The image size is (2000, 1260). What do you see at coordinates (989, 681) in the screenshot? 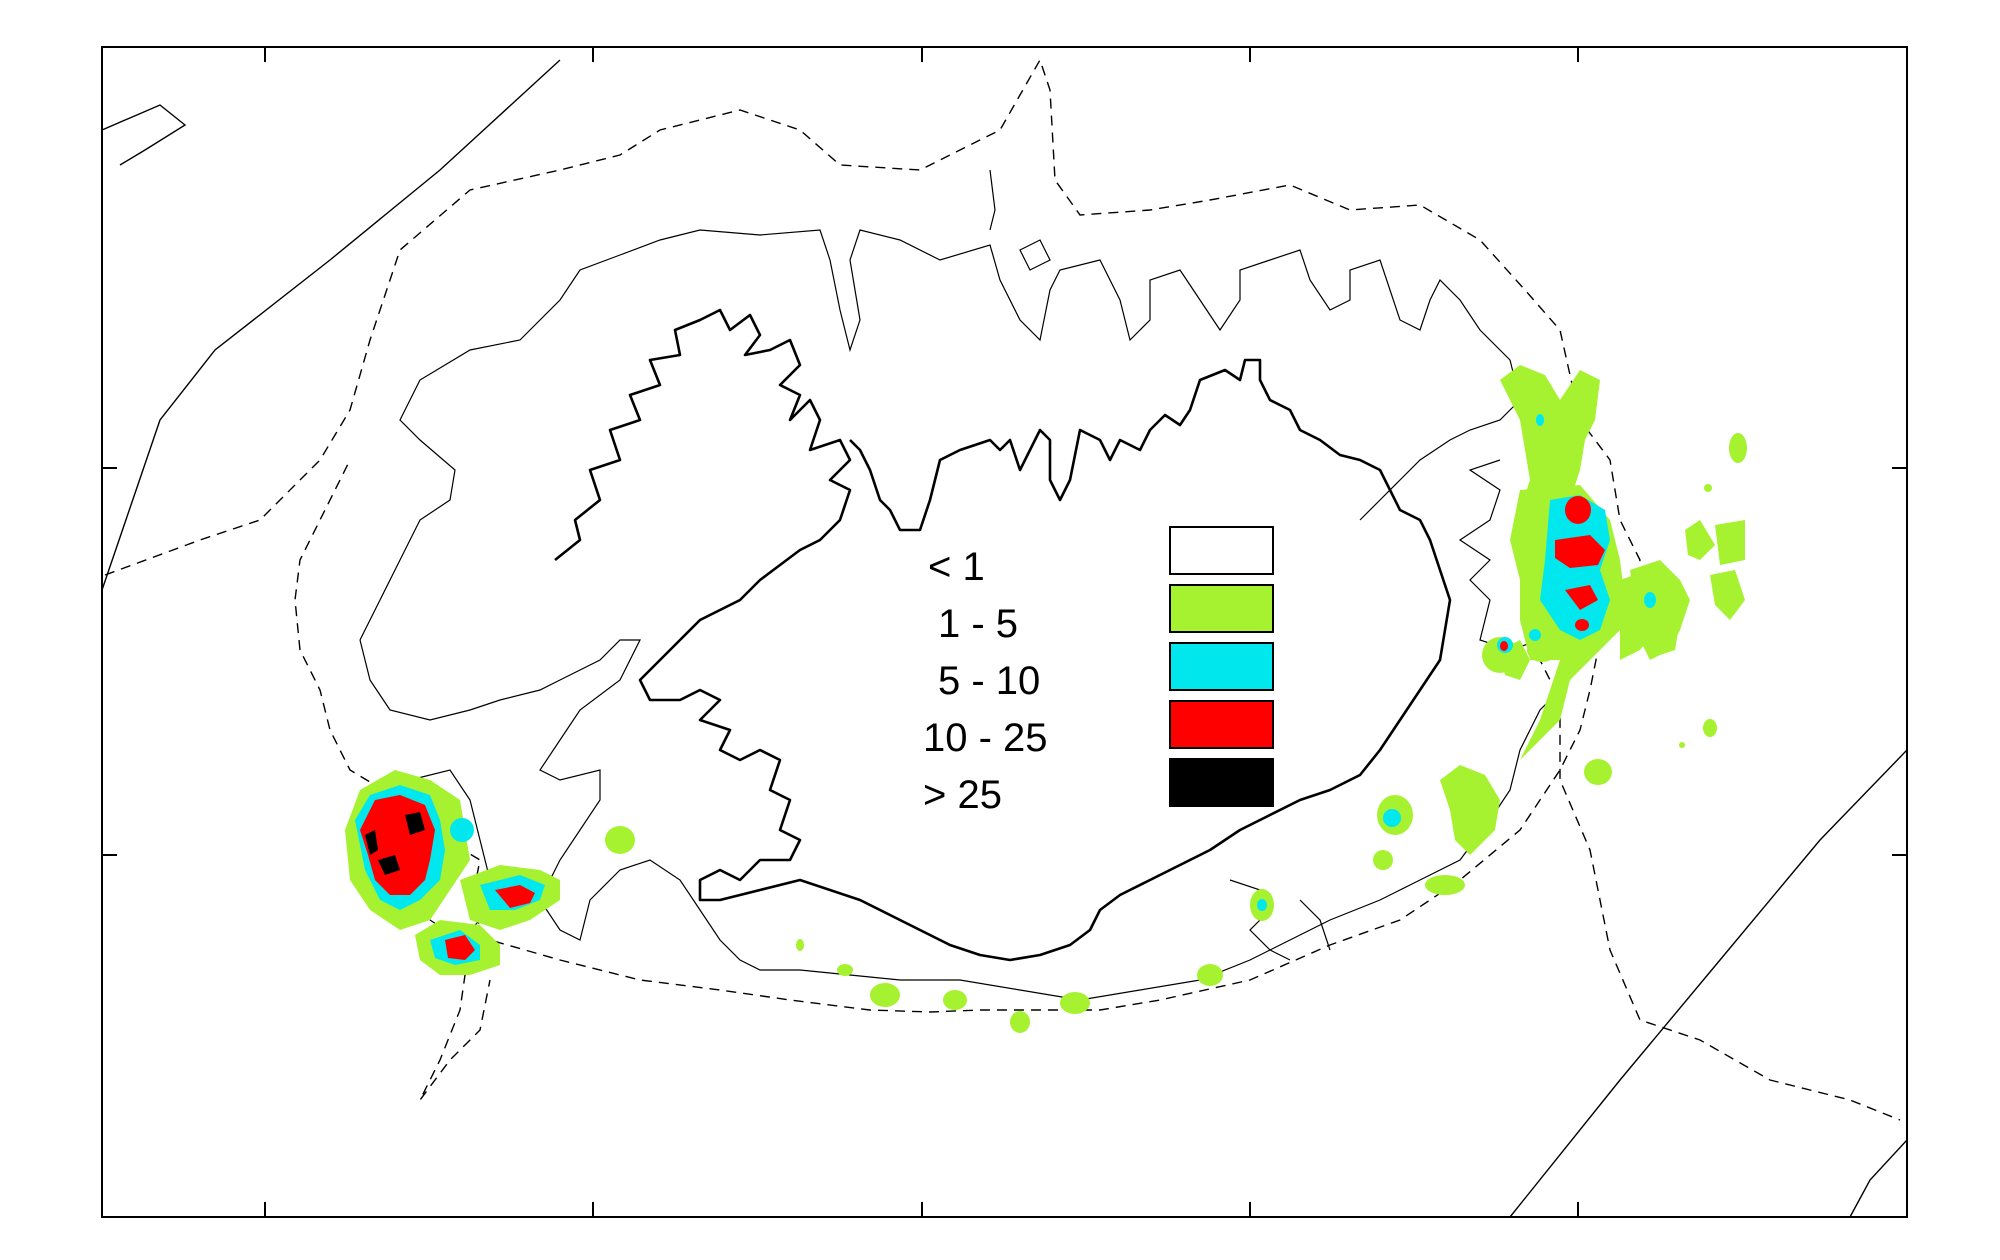
I see `legend-label-5-10: 5 - 10` at bounding box center [989, 681].